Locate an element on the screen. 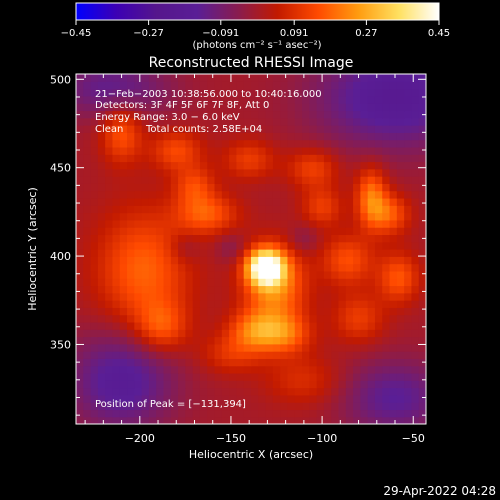  colorbar-ticks: −0.45 −0.27 −0.091 0.091 0.27 0.45 is located at coordinates (255, 29).